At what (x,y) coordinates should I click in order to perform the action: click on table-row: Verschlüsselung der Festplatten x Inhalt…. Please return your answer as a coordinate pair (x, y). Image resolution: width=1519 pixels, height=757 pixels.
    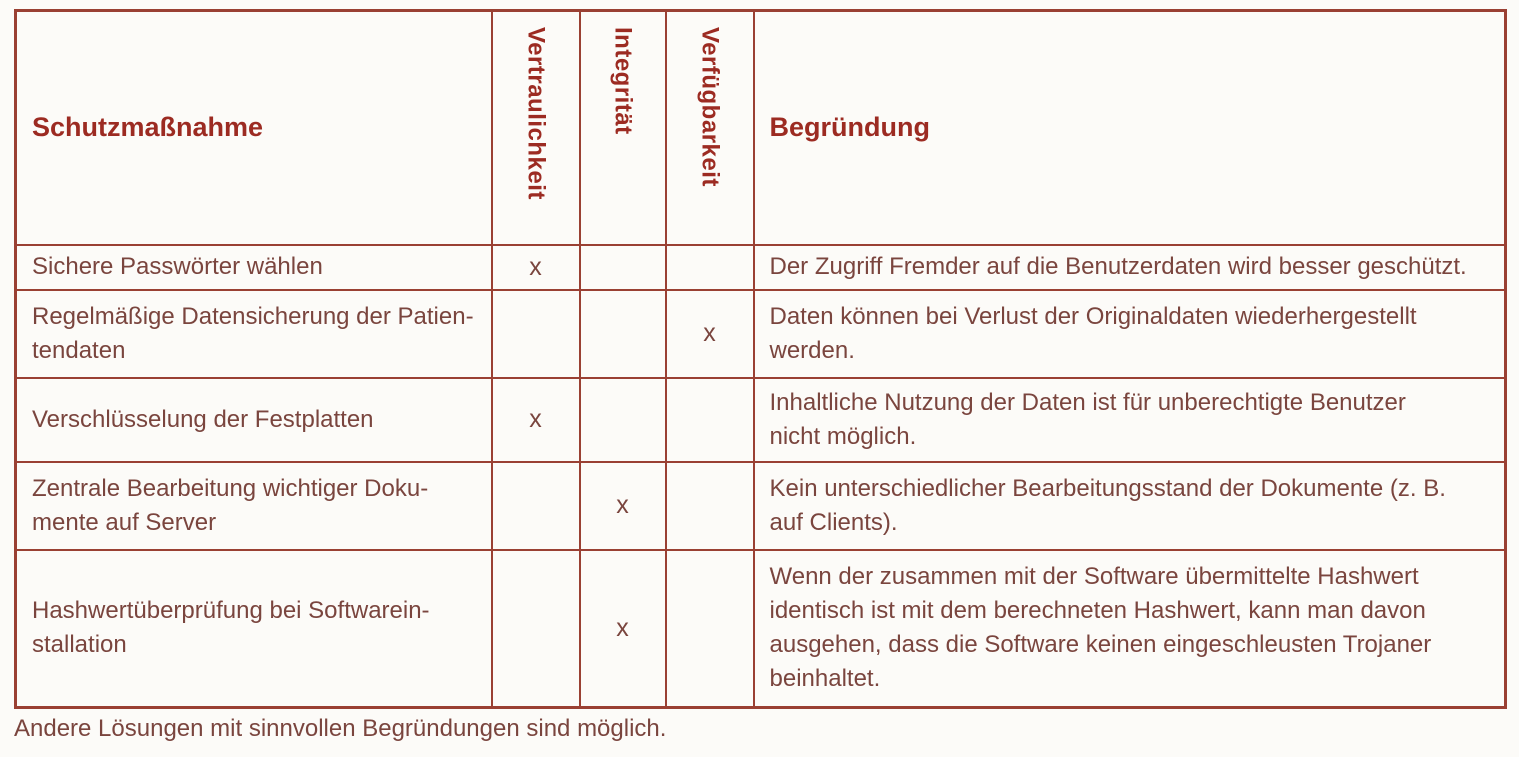
    Looking at the image, I should click on (760, 419).